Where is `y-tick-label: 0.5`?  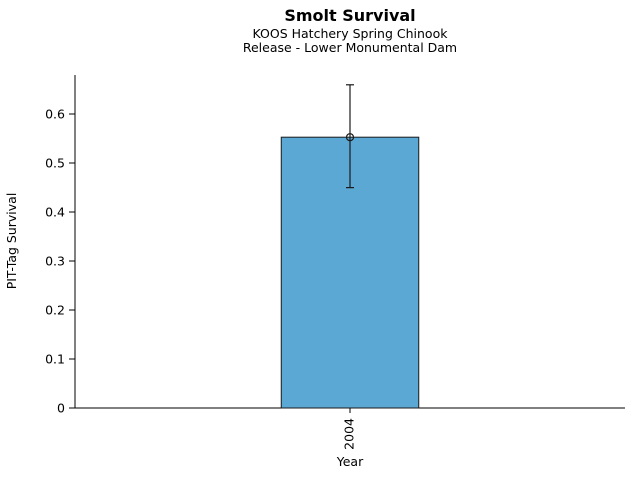 y-tick-label: 0.5 is located at coordinates (55, 163).